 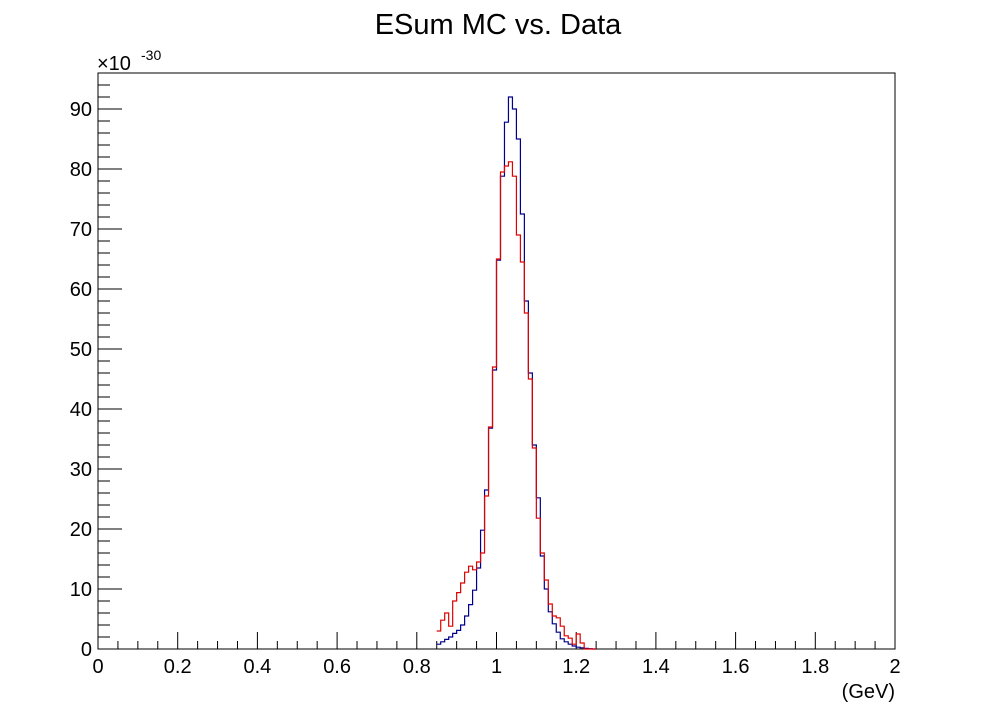 What do you see at coordinates (81, 470) in the screenshot?
I see `y-tick-label: 30` at bounding box center [81, 470].